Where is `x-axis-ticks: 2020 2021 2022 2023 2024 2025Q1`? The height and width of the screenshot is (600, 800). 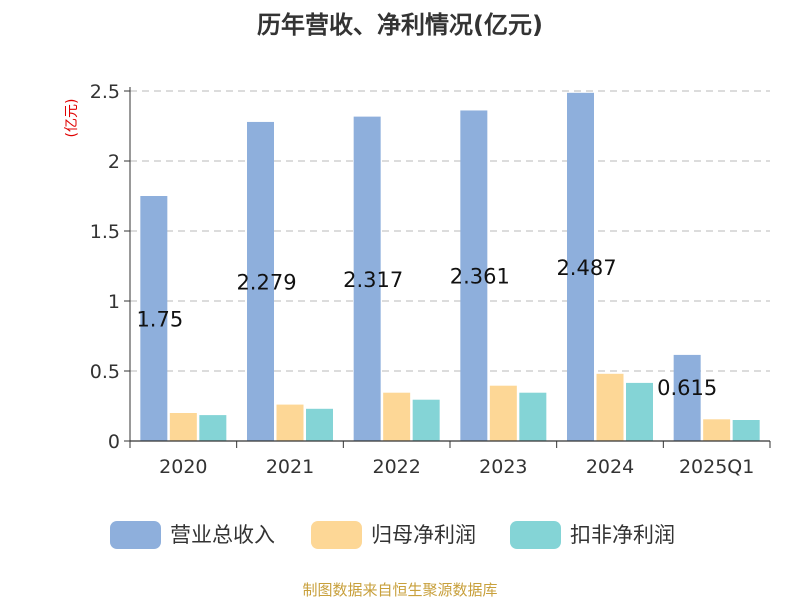
x-axis-ticks: 2020 2021 2022 2023 2024 2025Q1 is located at coordinates (456, 467).